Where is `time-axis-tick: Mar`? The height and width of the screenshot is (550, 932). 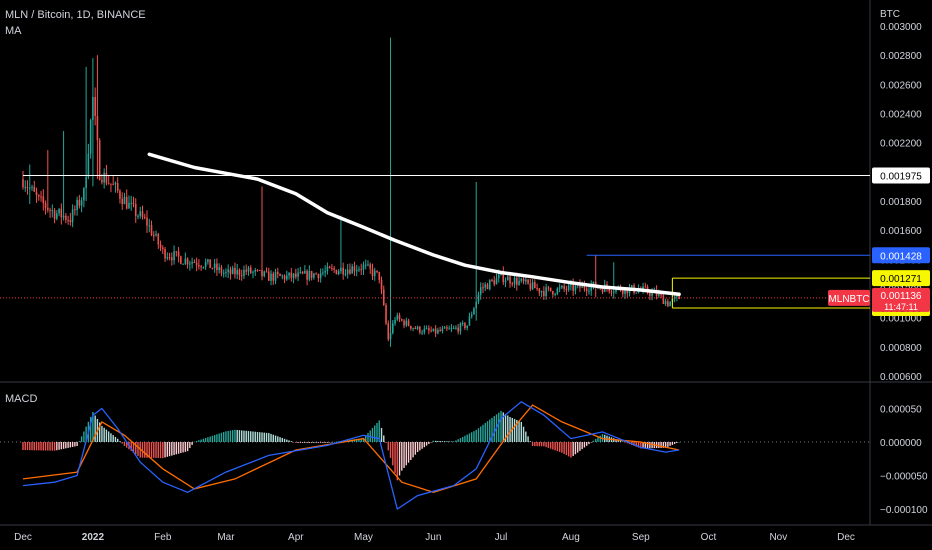
time-axis-tick: Mar is located at coordinates (226, 537).